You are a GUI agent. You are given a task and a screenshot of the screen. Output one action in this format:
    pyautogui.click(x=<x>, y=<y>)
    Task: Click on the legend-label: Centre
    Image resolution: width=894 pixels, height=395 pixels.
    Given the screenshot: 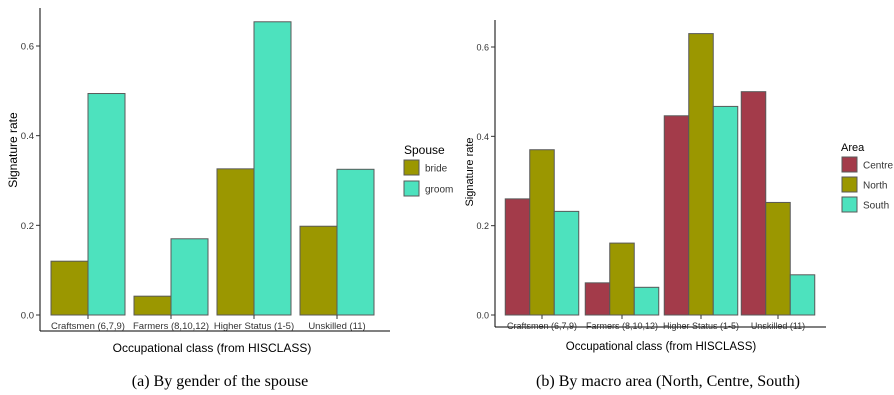 What is the action you would take?
    pyautogui.click(x=878, y=166)
    